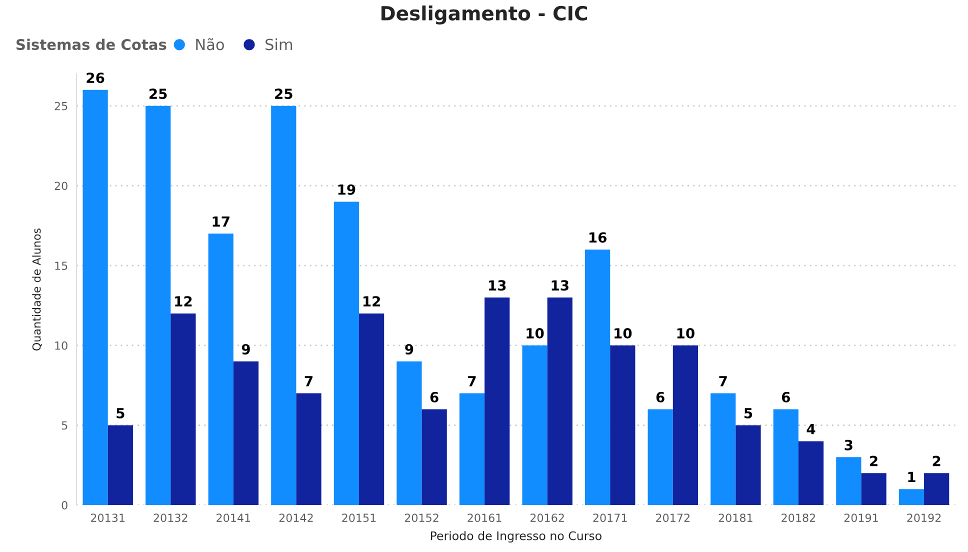 The height and width of the screenshot is (552, 968). Describe the element at coordinates (65, 425) in the screenshot. I see `y-tick-label: 5` at that location.